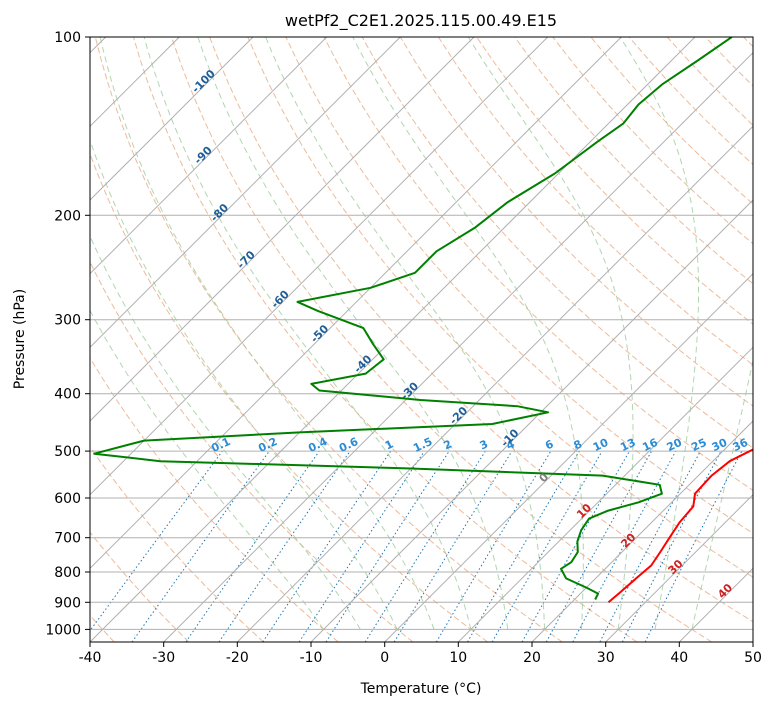  I want to click on y-tick-label: 100, so click(67, 38).